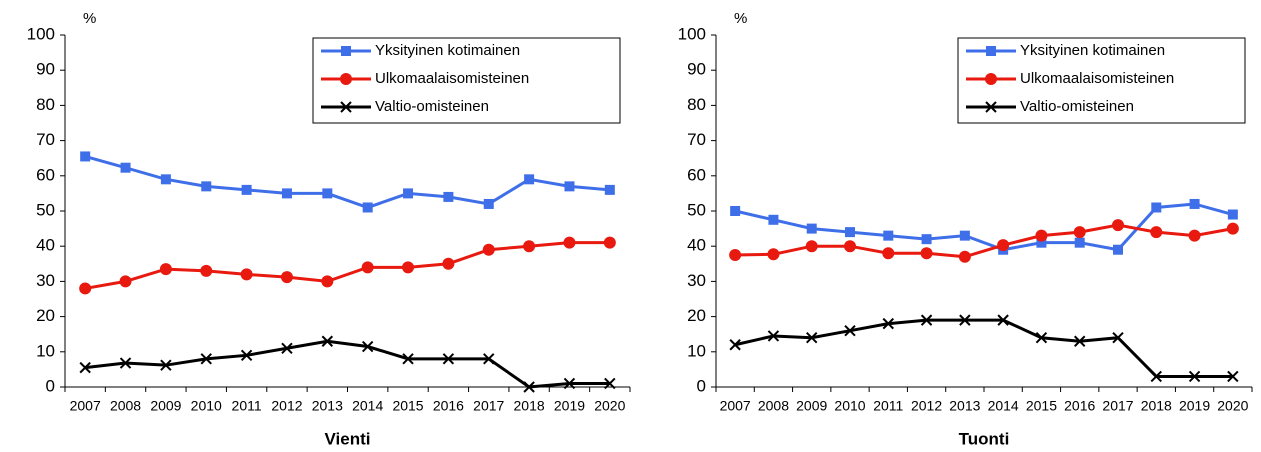 This screenshot has height=452, width=1261. What do you see at coordinates (125, 406) in the screenshot?
I see `x-tick-label: 2008` at bounding box center [125, 406].